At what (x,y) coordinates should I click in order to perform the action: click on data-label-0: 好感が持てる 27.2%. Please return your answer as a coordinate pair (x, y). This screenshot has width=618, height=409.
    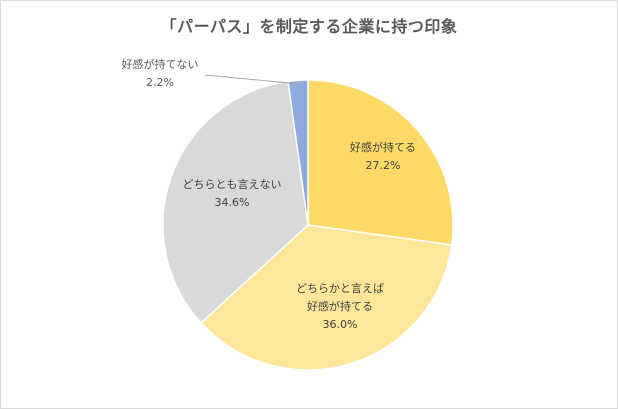
    Looking at the image, I should click on (383, 156).